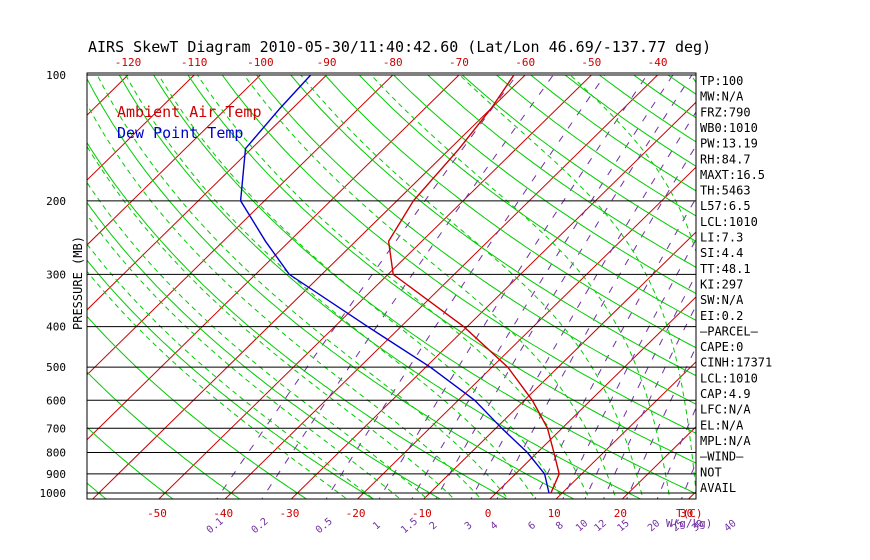  What do you see at coordinates (725, 410) in the screenshot?
I see `index-item: LFC:N/A` at bounding box center [725, 410].